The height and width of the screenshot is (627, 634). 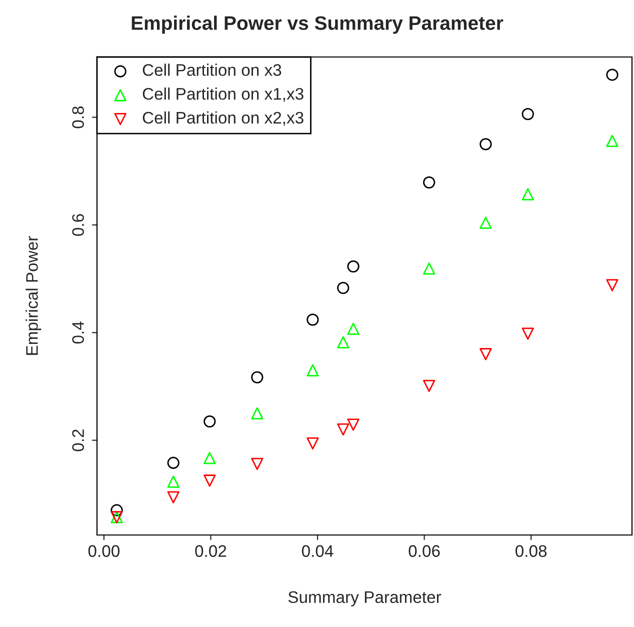 I want to click on x-tick-label: 0.06, so click(x=424, y=551).